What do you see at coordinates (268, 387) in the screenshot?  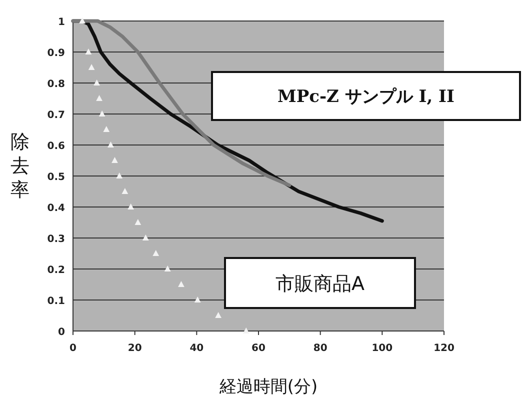 I see `x-axis-title: 経過時間(分)` at bounding box center [268, 387].